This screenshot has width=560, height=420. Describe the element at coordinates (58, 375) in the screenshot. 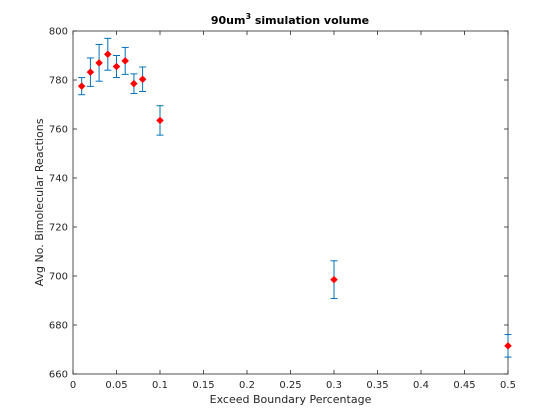

I see `y-tick-label: 660` at that location.